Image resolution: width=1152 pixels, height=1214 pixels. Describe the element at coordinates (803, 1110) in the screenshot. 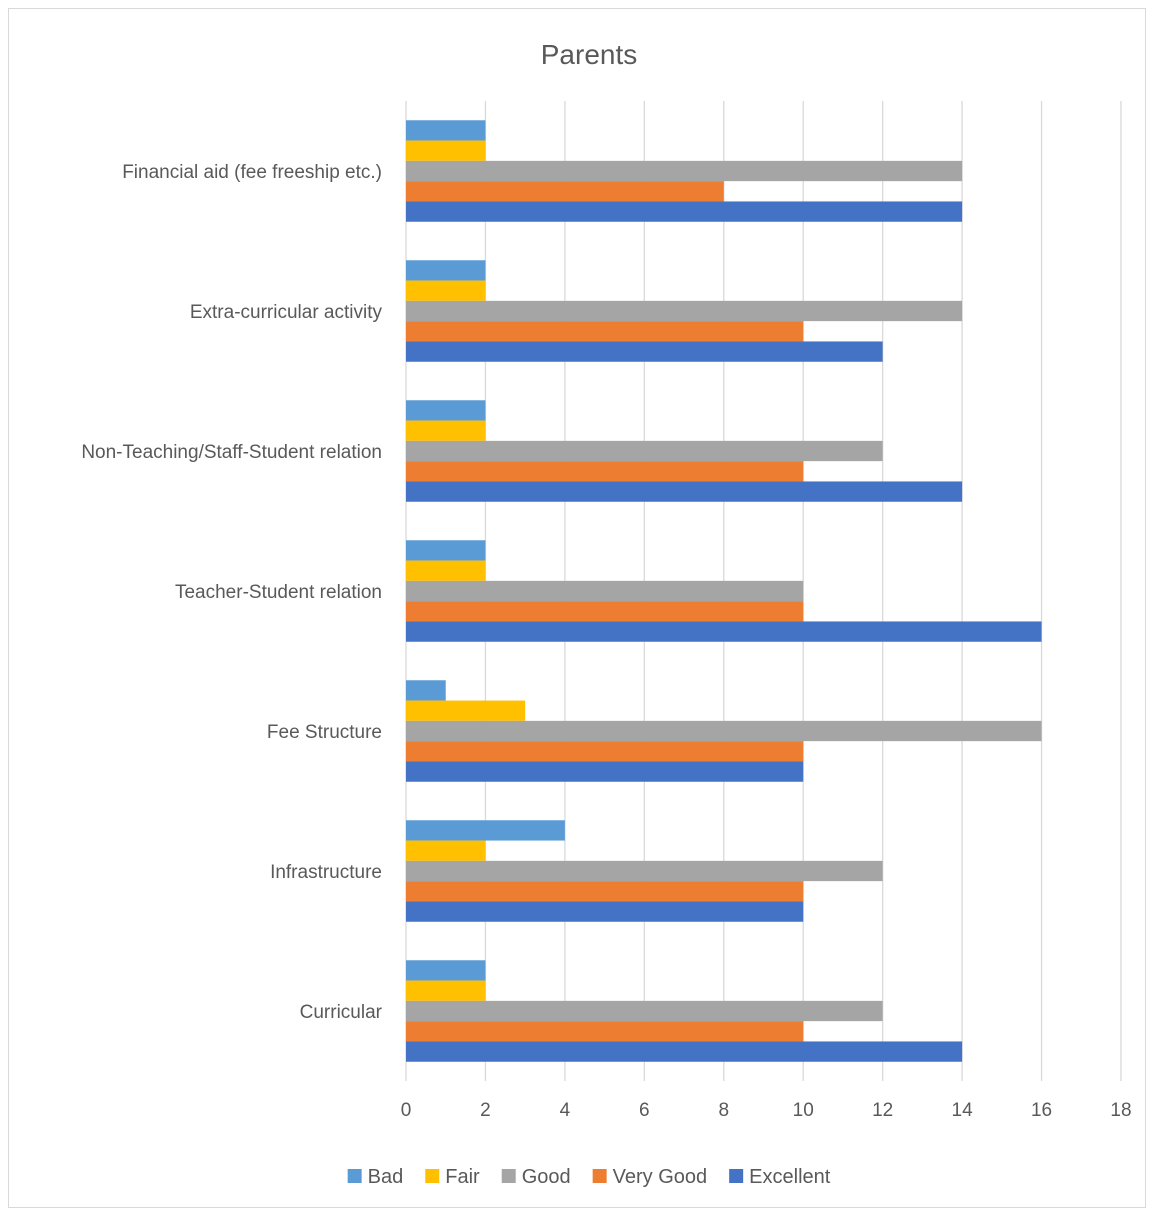

I see `x-tick-label: 10` at that location.